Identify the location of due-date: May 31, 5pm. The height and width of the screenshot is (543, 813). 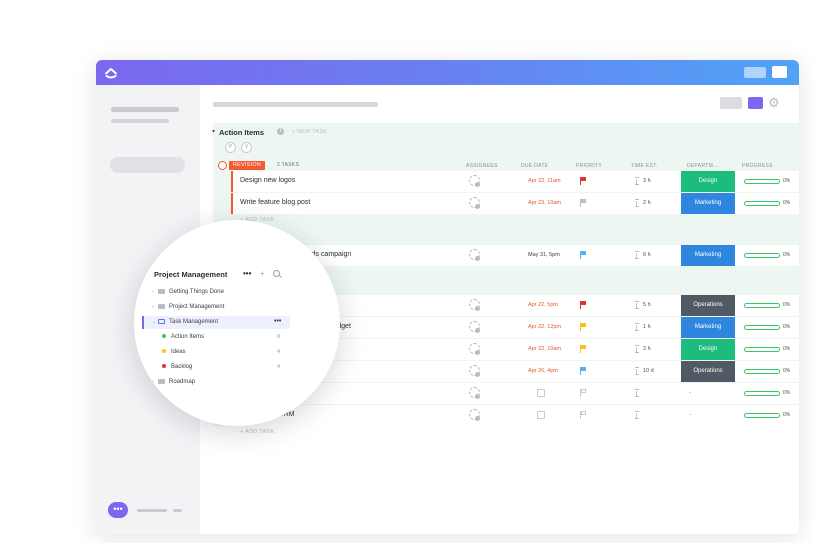
(544, 255).